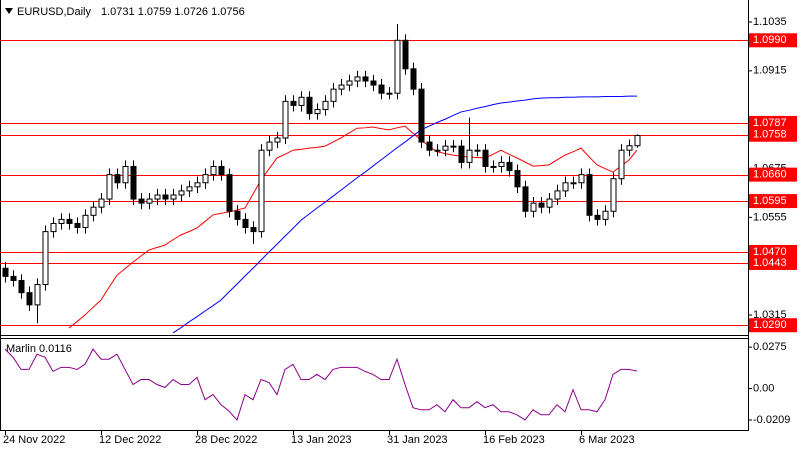 The height and width of the screenshot is (453, 804). I want to click on level-label: 1.0470, so click(770, 252).